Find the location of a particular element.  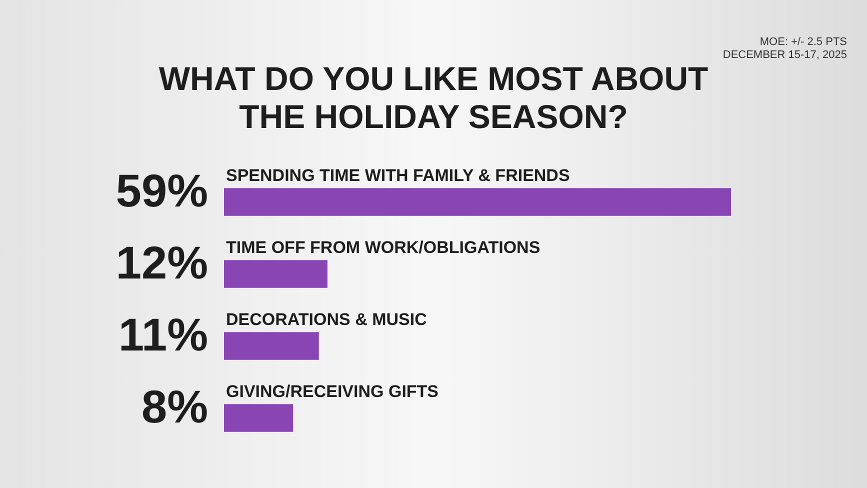

text: MOE: +/- 2.5 PTS is located at coordinates (802, 42).